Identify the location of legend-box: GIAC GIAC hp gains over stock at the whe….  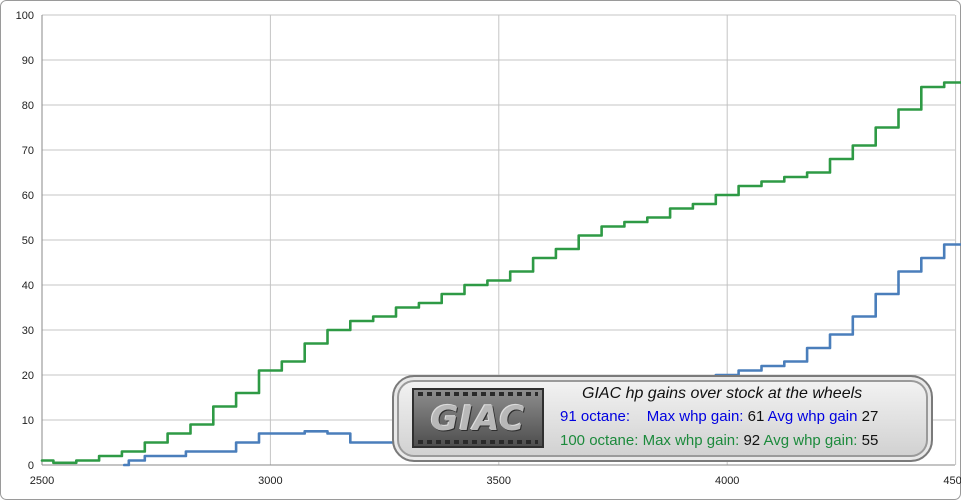
(662, 418).